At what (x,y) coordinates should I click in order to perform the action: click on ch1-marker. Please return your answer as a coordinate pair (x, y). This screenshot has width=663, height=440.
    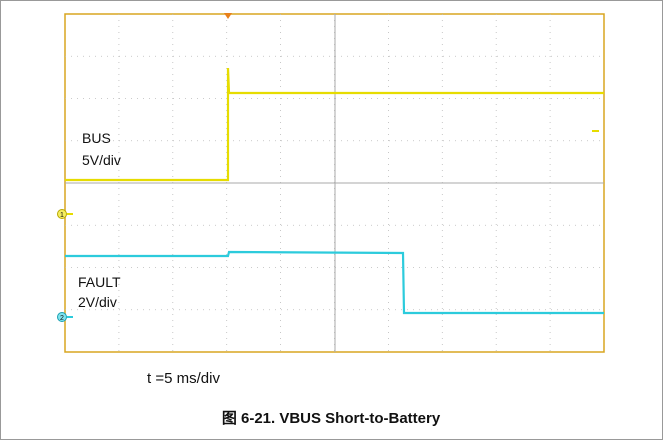
    Looking at the image, I should click on (62, 214).